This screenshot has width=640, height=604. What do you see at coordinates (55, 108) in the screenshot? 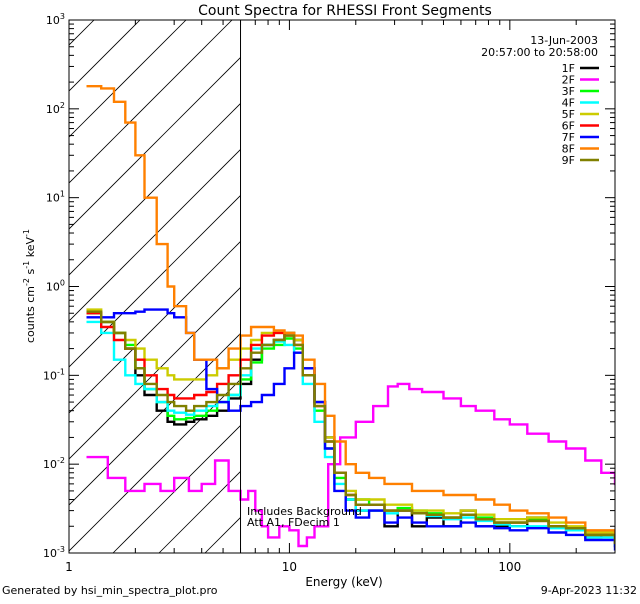
I see `y-tick-label: 10²` at bounding box center [55, 108].